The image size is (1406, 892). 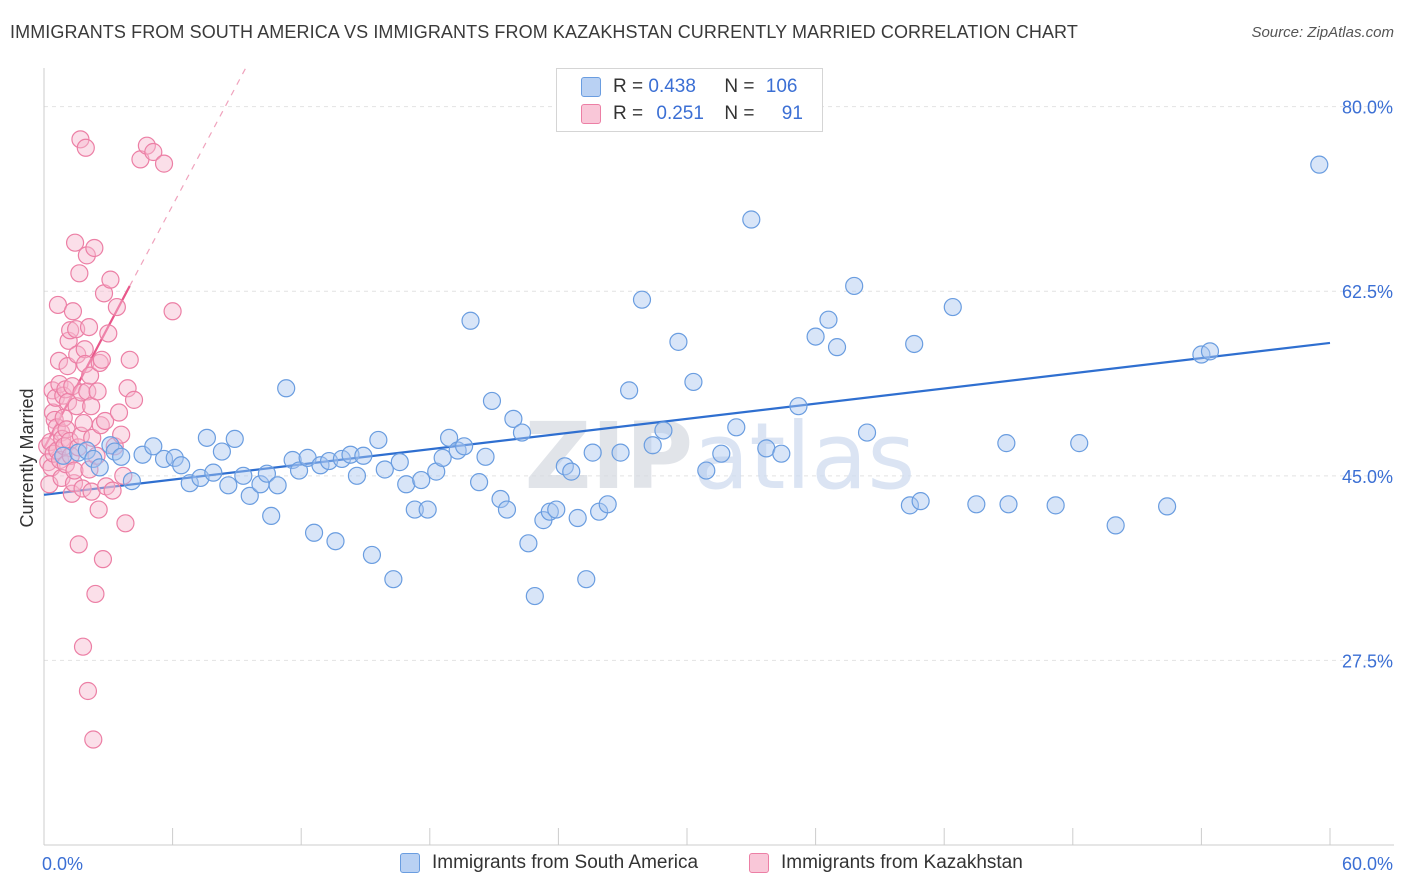 What do you see at coordinates (781, 86) in the screenshot?
I see `legend-n-value: 106` at bounding box center [781, 86].